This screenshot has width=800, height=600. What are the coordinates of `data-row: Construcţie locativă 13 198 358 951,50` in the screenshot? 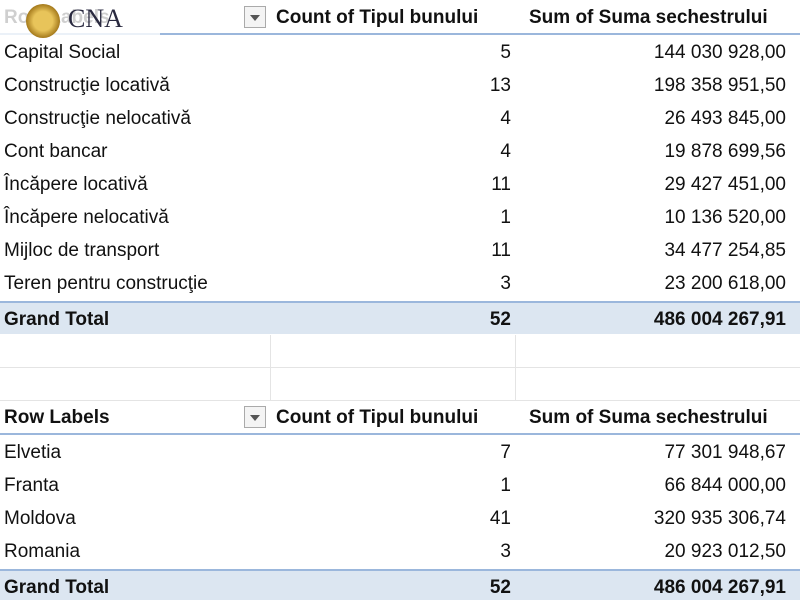 It's located at (400, 85).